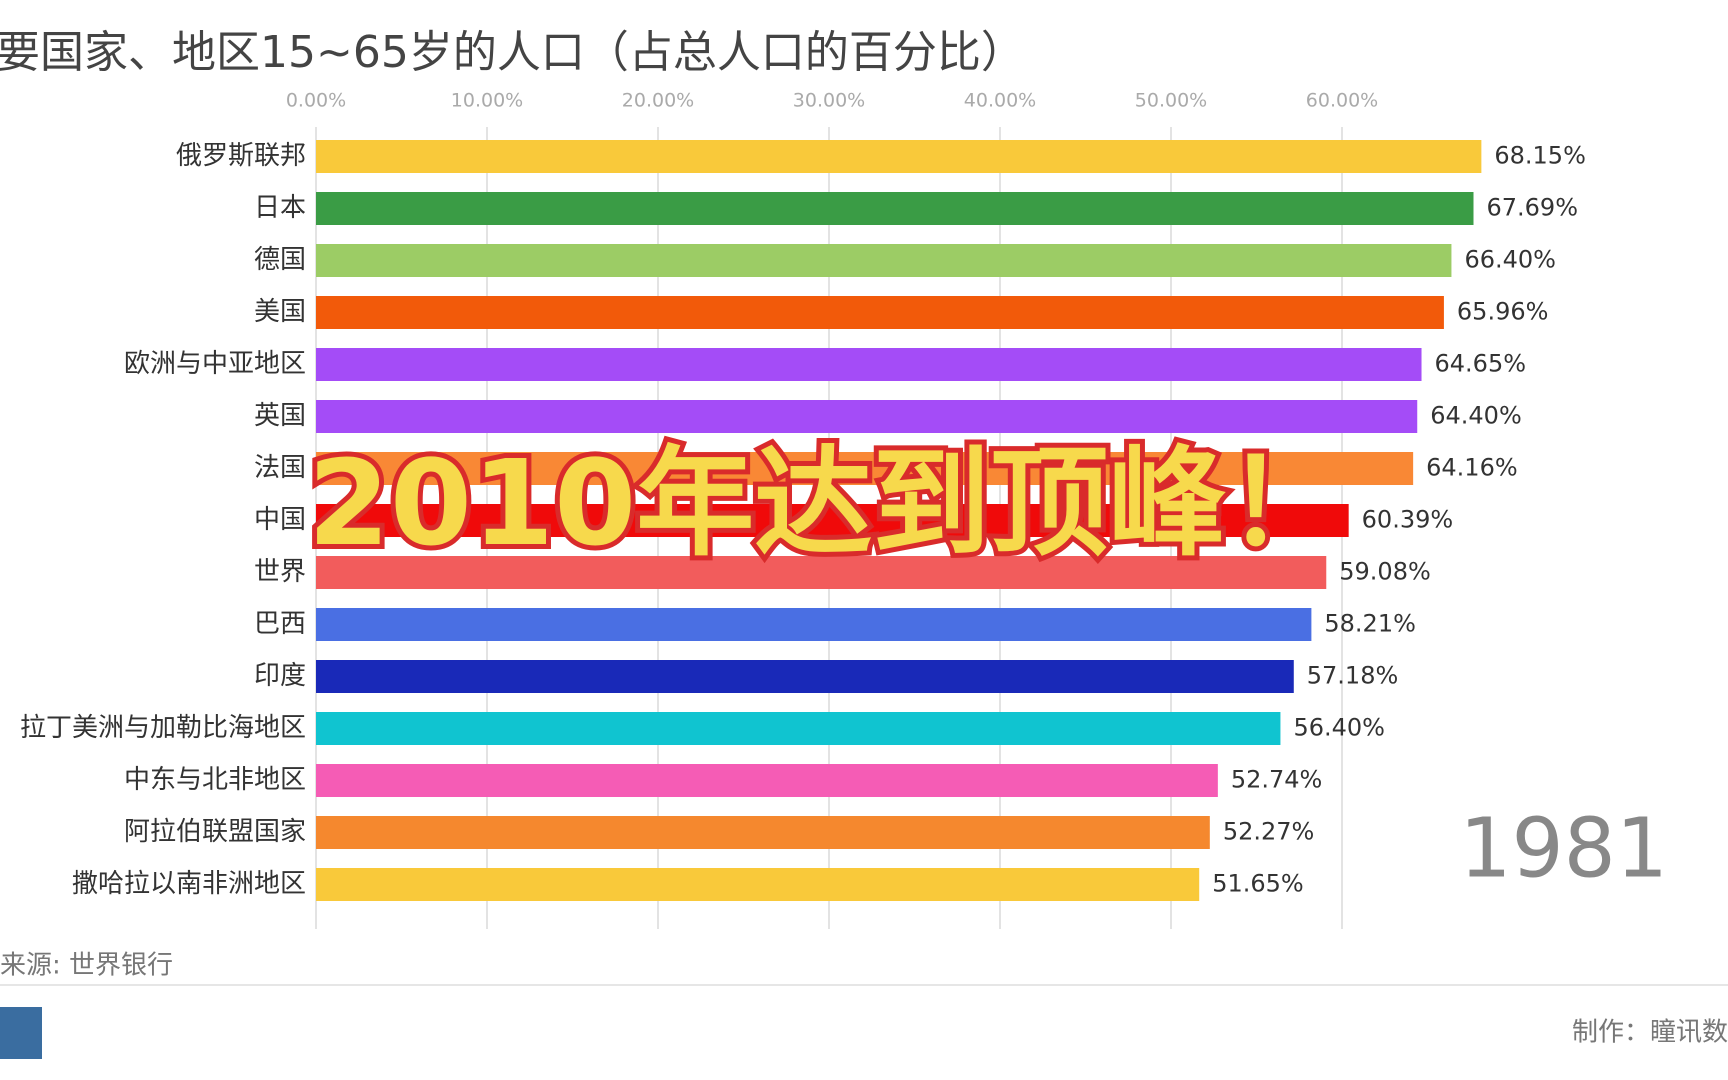  I want to click on category-label: 俄罗斯联邦, so click(241, 156).